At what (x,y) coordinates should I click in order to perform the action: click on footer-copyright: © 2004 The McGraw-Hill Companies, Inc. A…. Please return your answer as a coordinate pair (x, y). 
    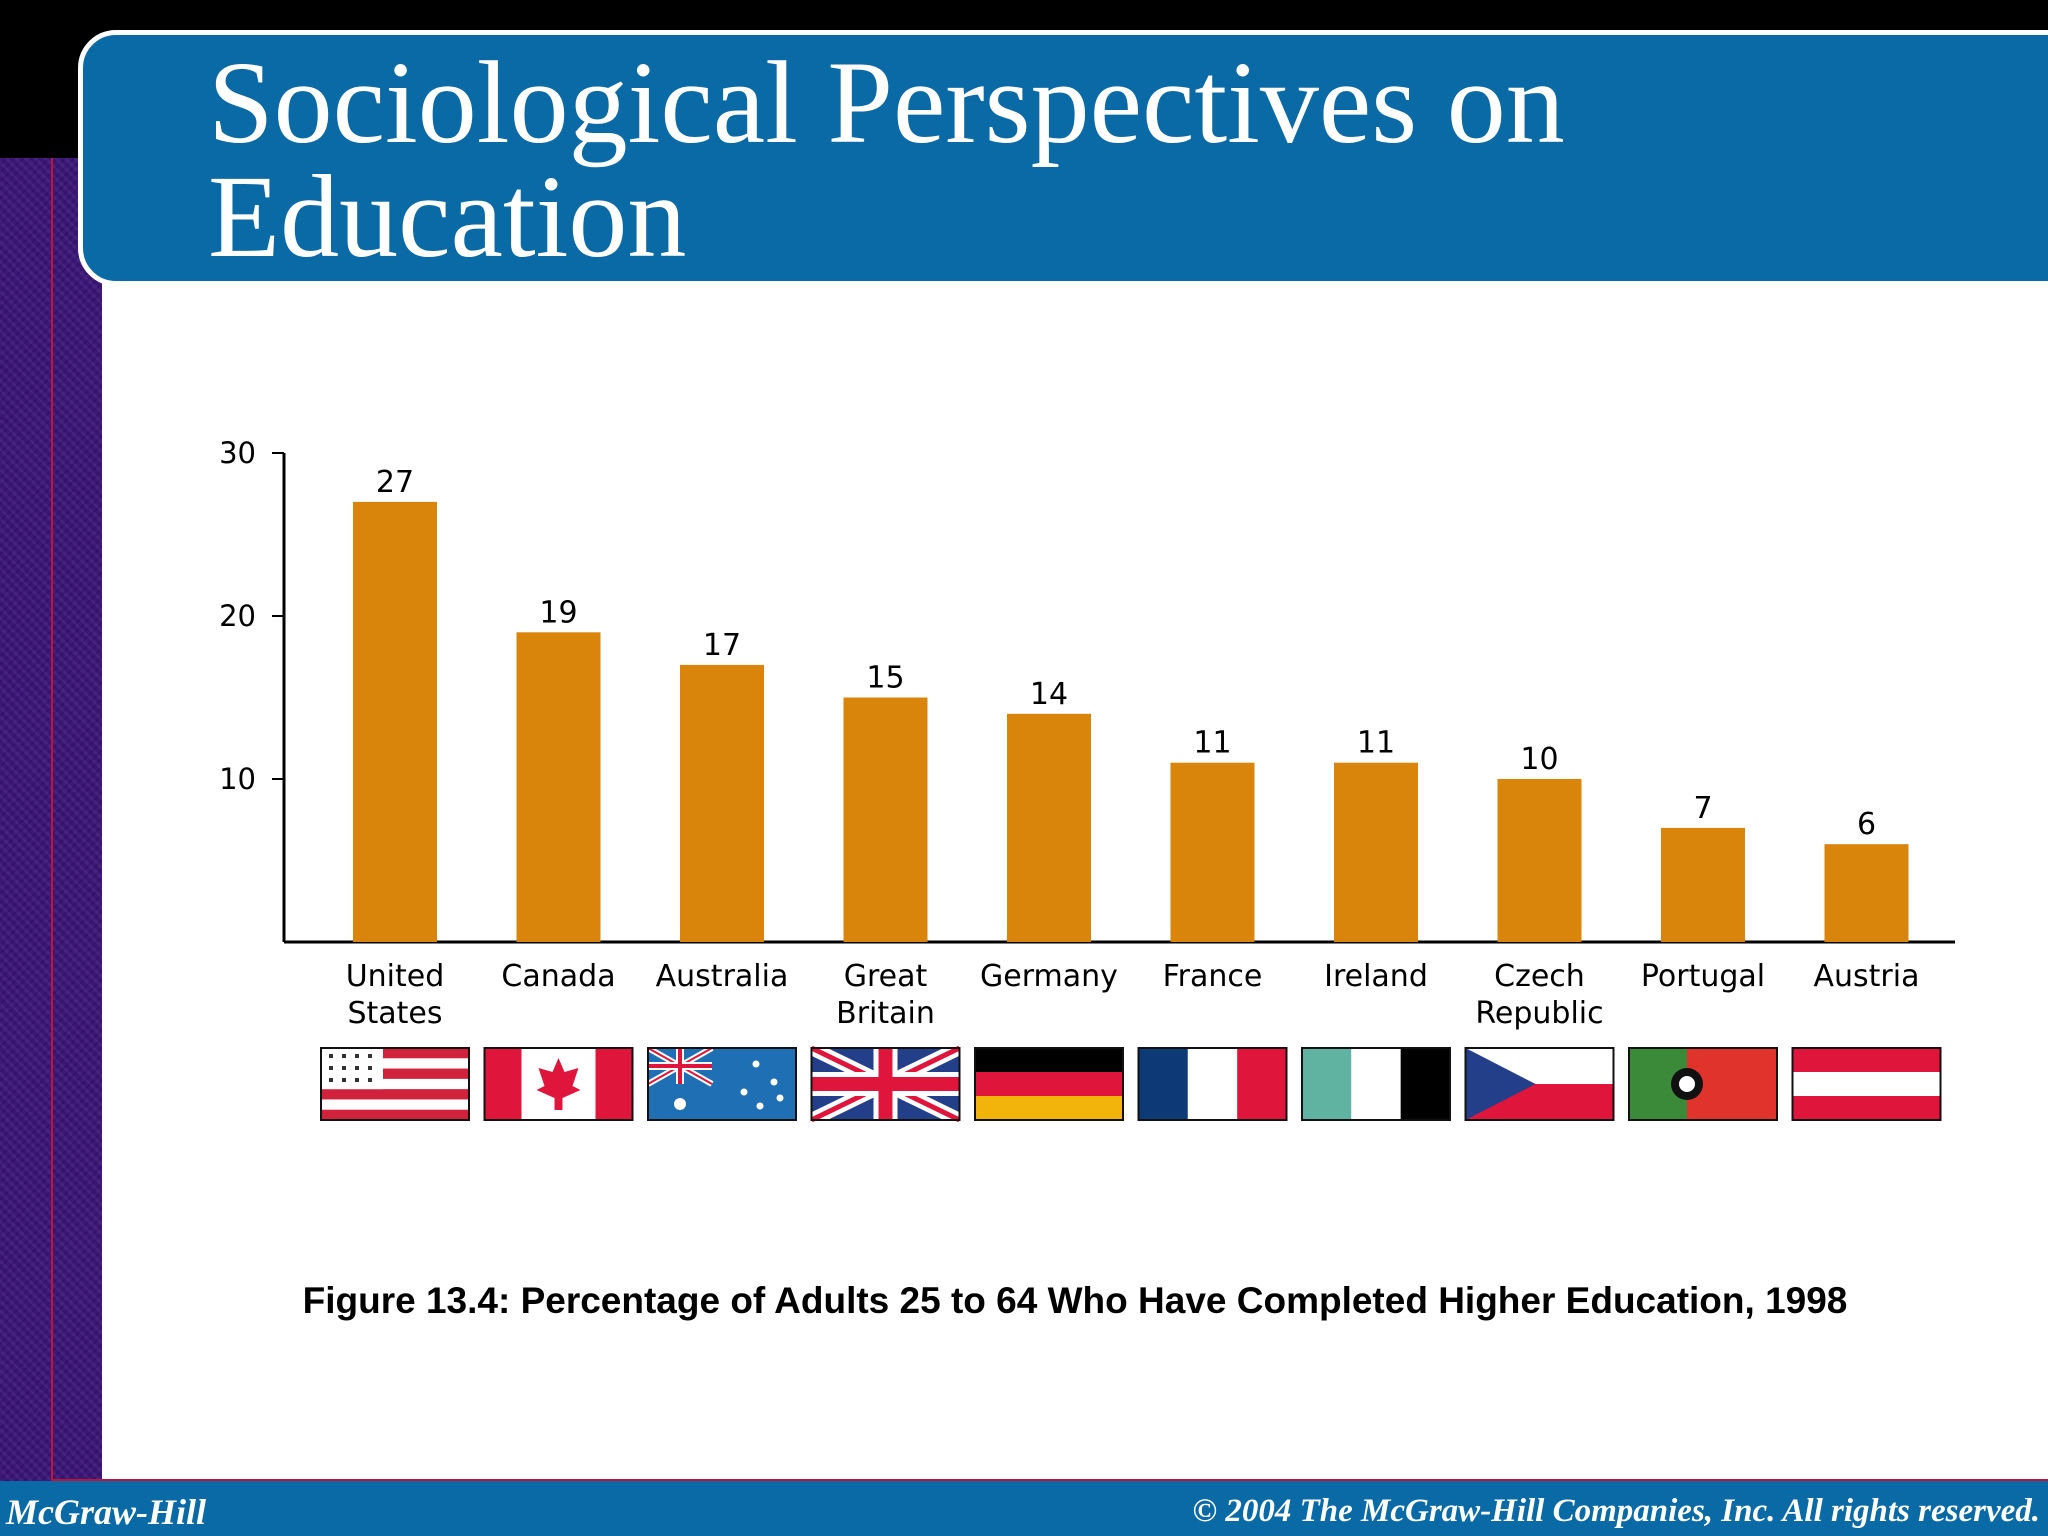
    Looking at the image, I should click on (1616, 1511).